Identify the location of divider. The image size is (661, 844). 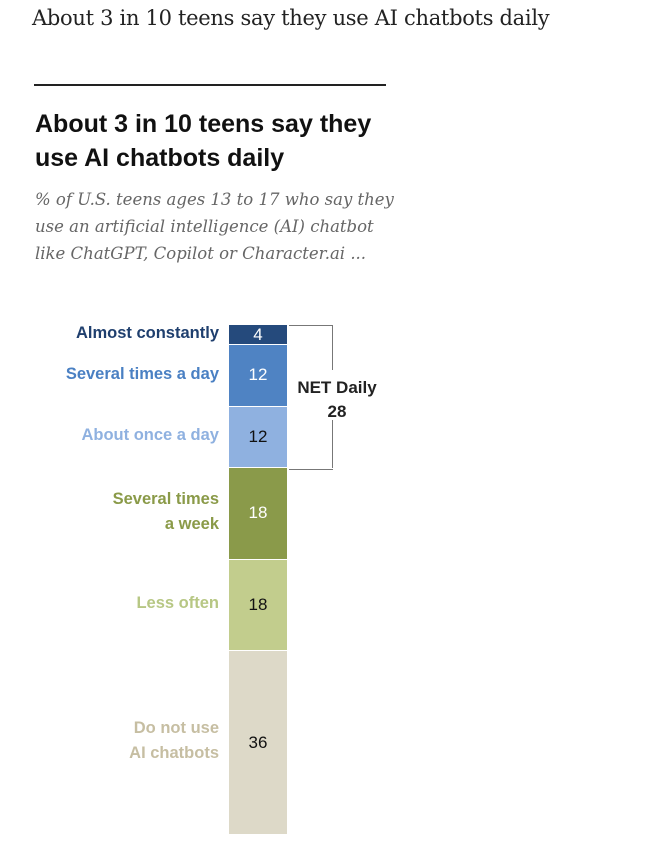
(210, 85).